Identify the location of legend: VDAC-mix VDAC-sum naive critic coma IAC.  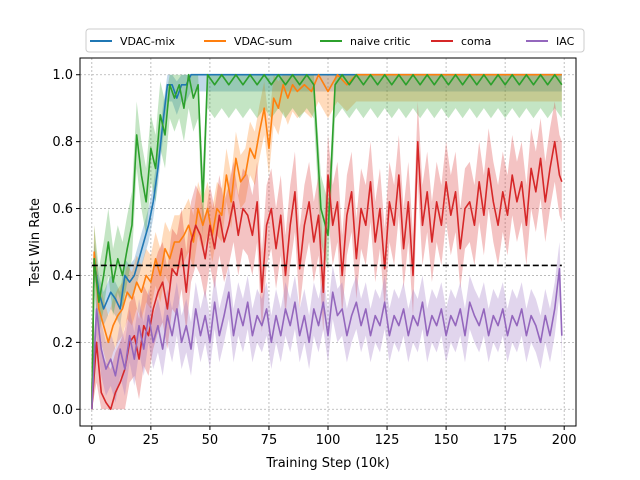
(335, 40).